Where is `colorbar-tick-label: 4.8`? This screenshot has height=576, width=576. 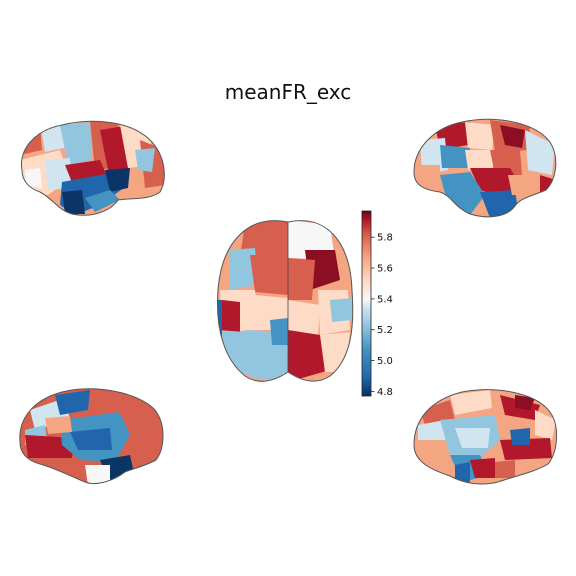
colorbar-tick-label: 4.8 is located at coordinates (385, 392).